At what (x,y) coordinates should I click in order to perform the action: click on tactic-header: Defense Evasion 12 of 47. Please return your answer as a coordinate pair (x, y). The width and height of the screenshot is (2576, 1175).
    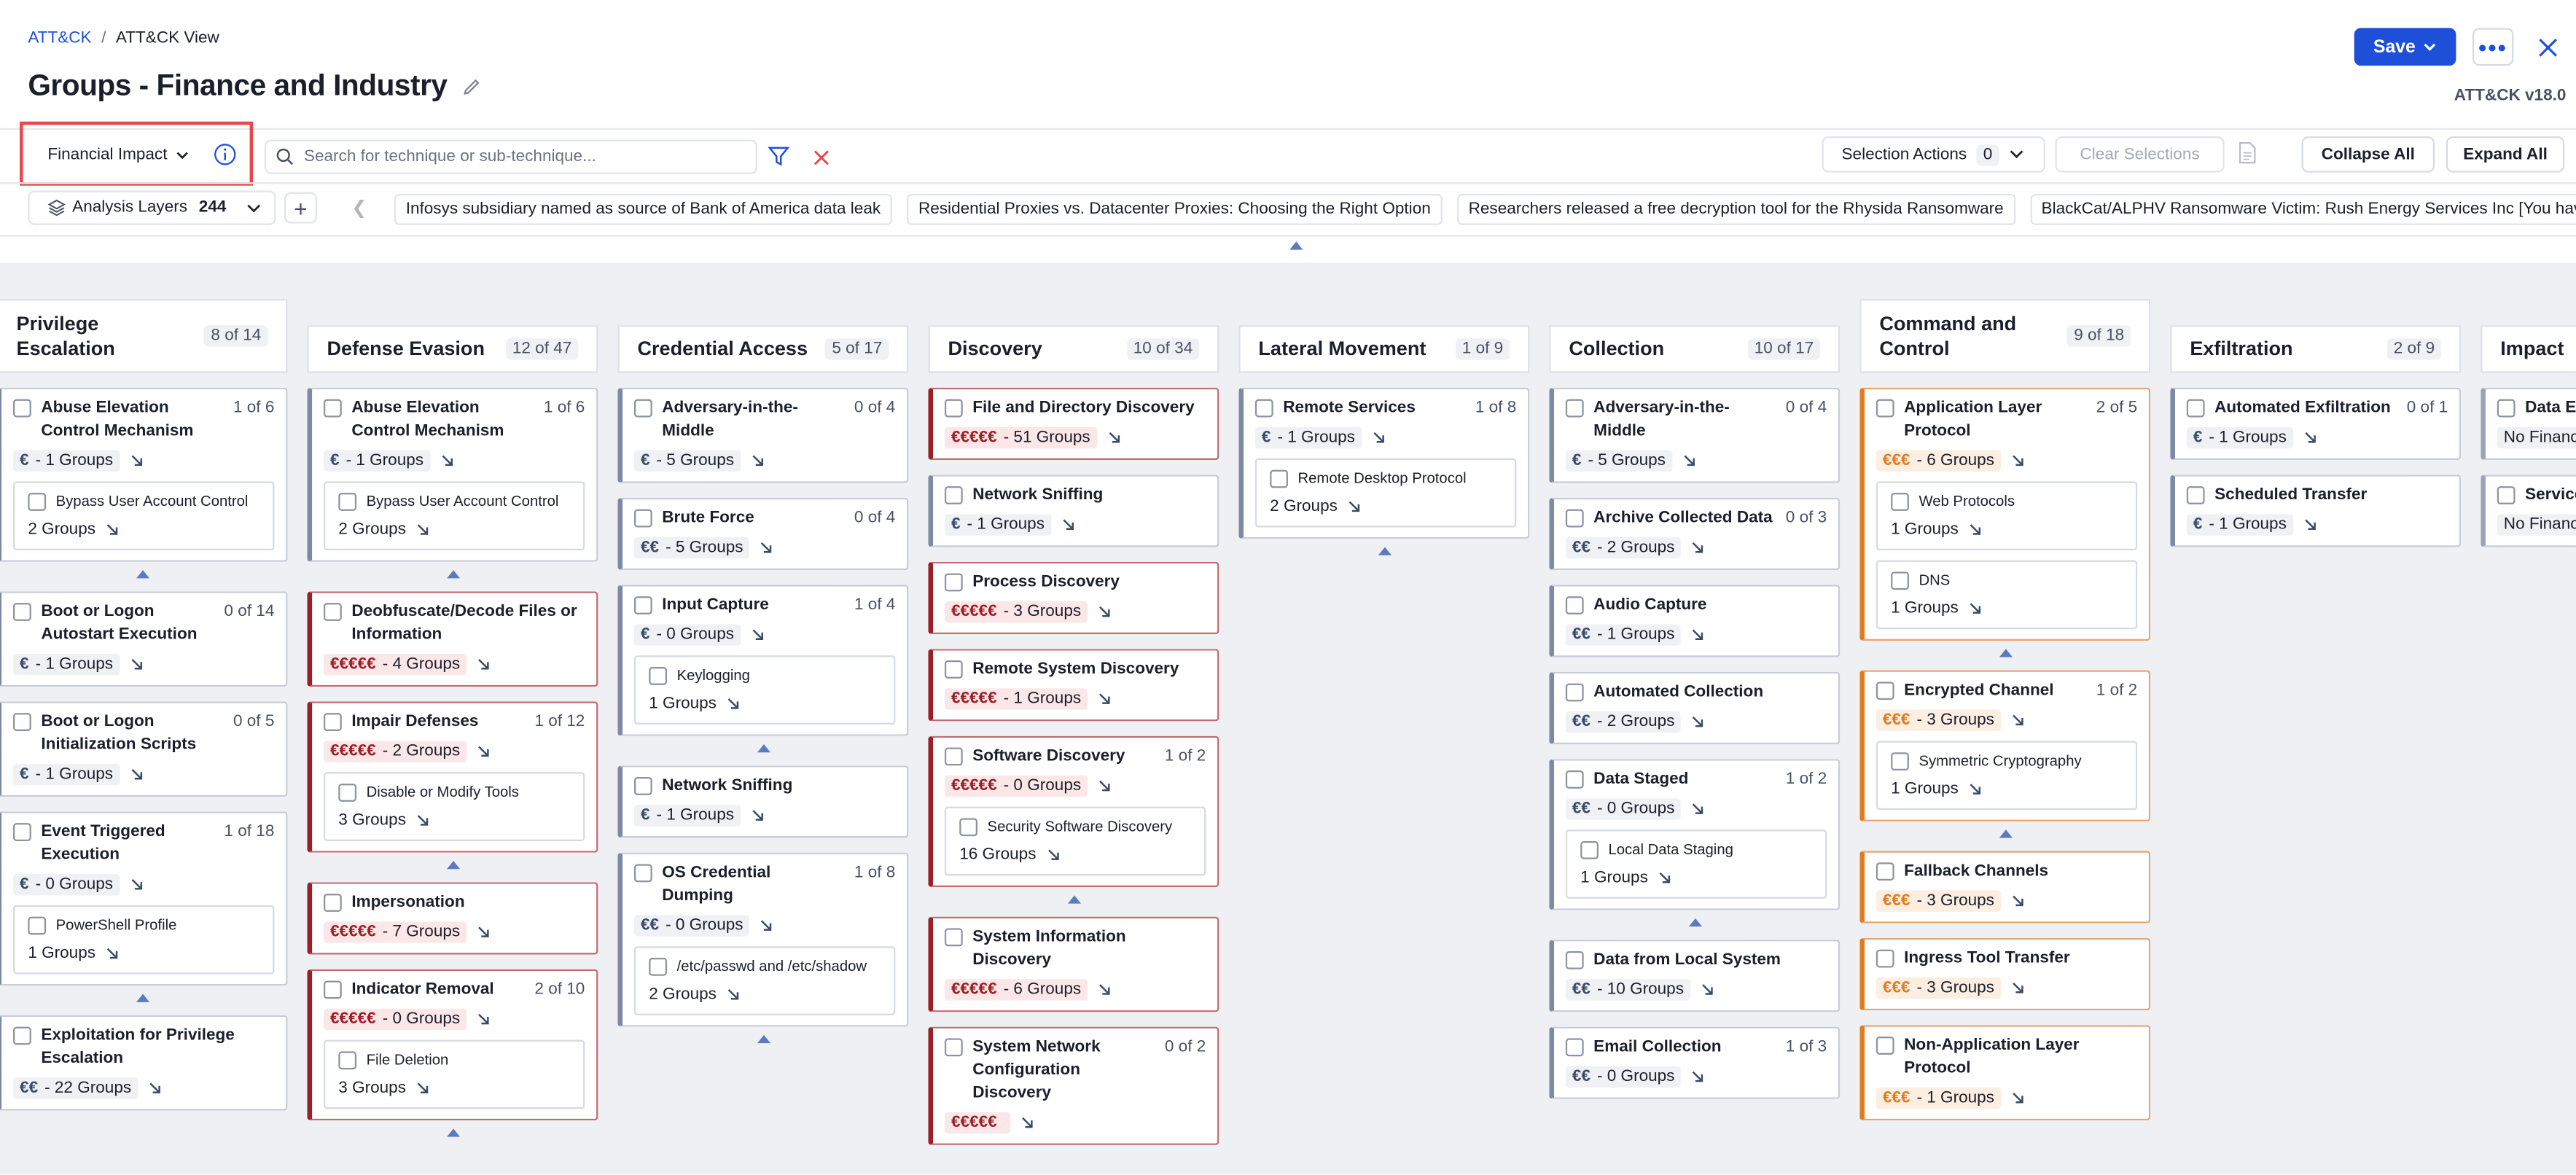
    Looking at the image, I should click on (452, 349).